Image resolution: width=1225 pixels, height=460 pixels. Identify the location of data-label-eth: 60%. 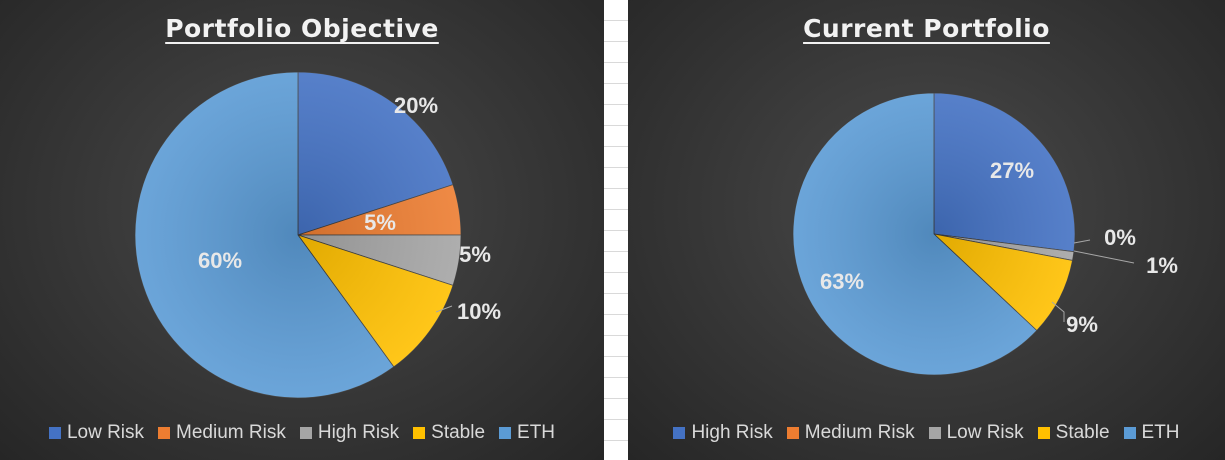
(220, 260).